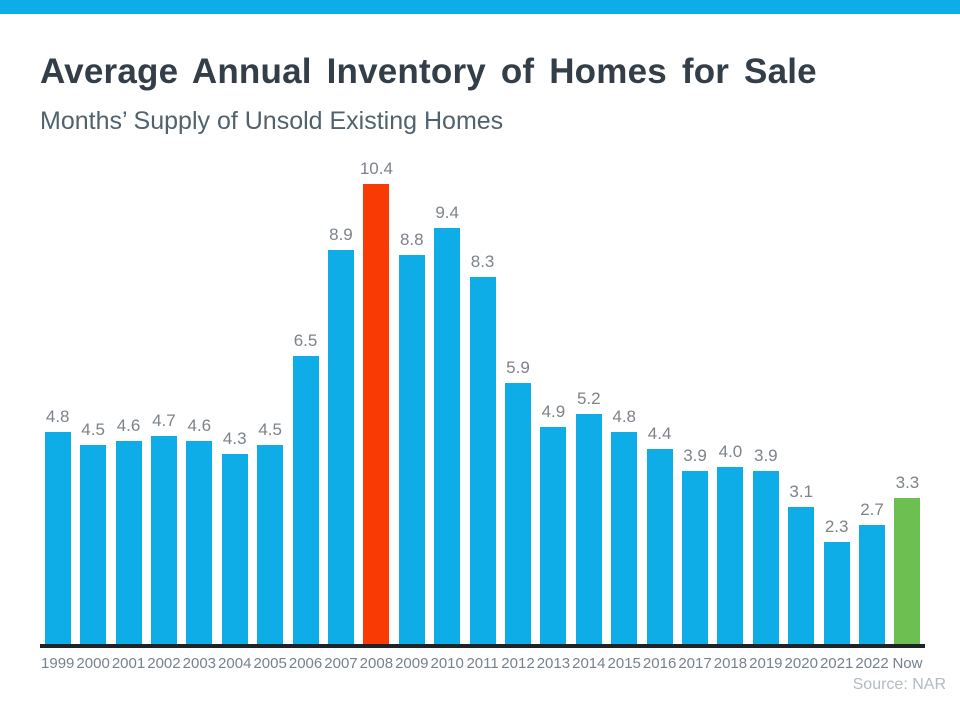  Describe the element at coordinates (58, 663) in the screenshot. I see `x-tick-label: 1999` at that location.